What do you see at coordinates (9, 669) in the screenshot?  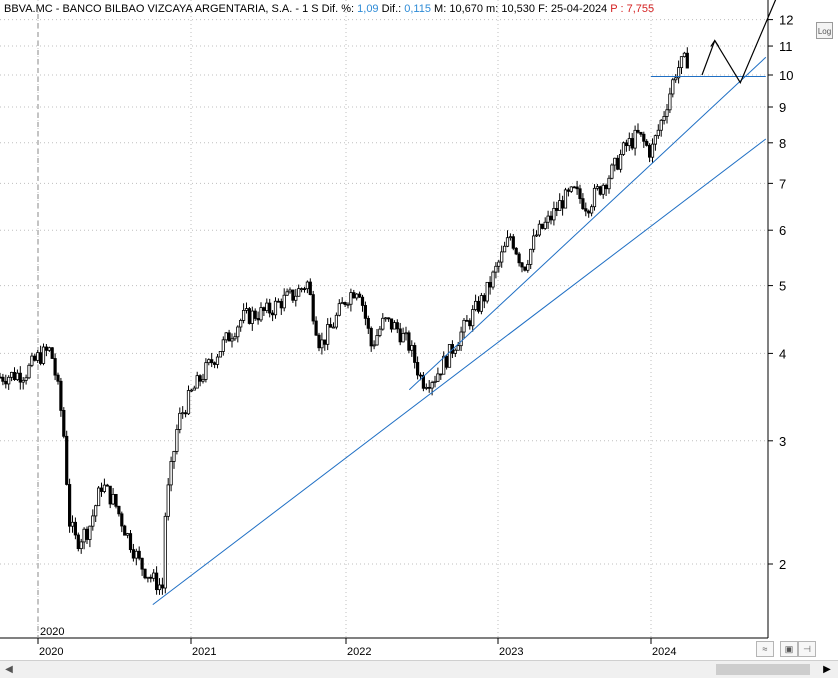 I see `scroll-left-icon: ◀` at bounding box center [9, 669].